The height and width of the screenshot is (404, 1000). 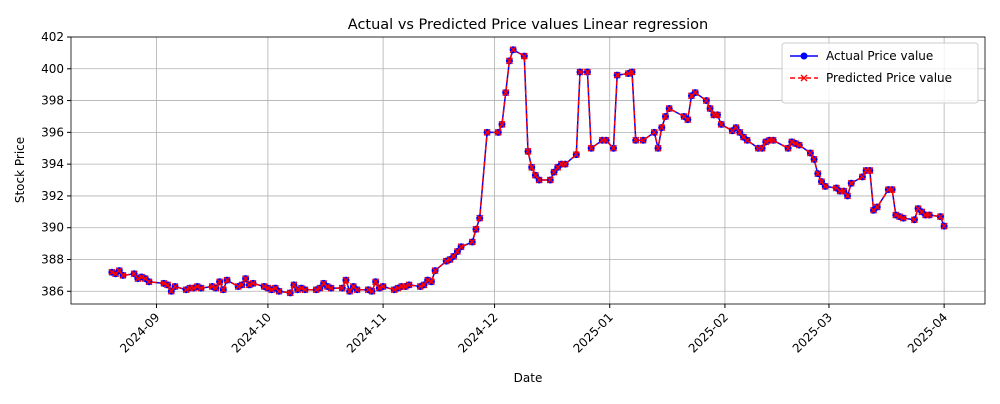 I want to click on y-tick-label: 398, so click(x=52, y=101).